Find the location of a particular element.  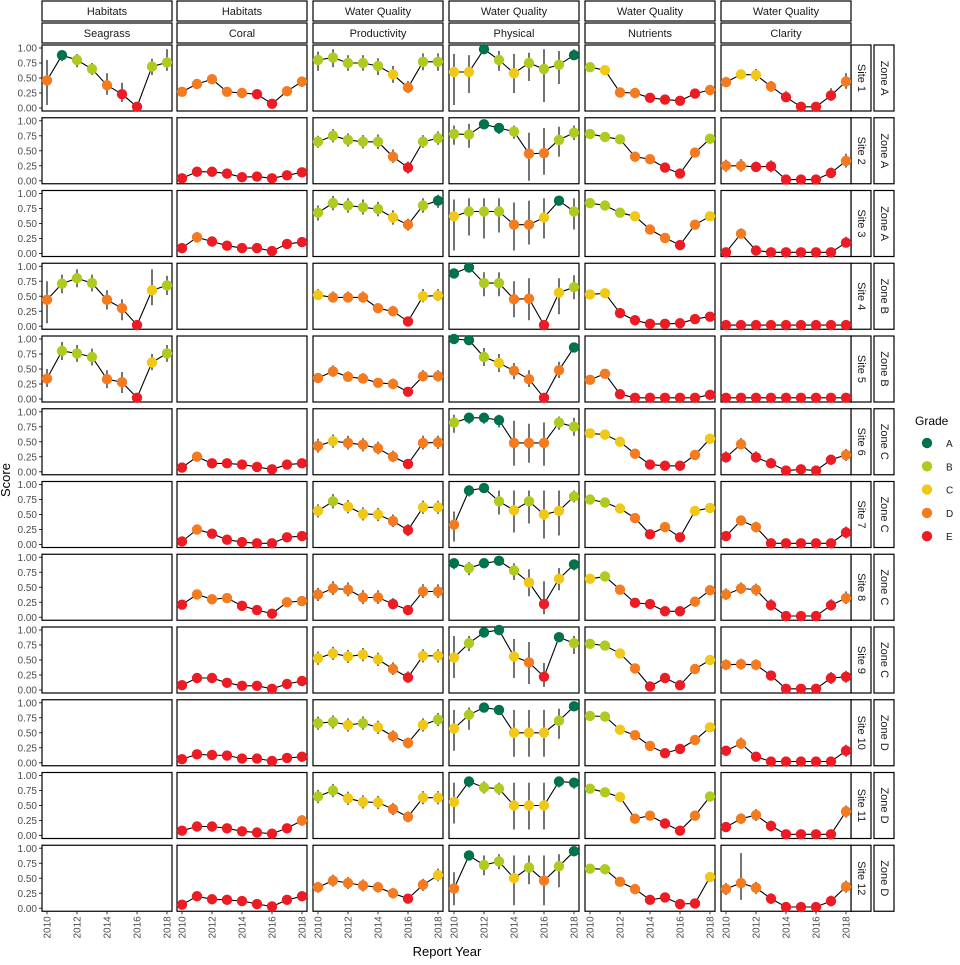

x-tick-label: 2014 is located at coordinates (651, 927).